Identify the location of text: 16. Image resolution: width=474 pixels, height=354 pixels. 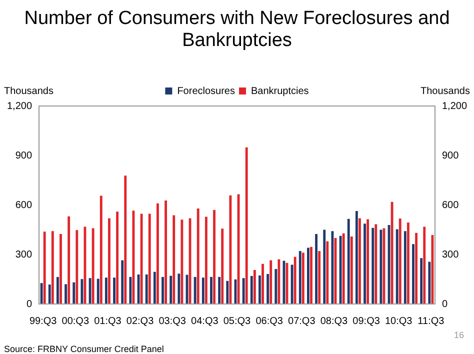
(459, 335).